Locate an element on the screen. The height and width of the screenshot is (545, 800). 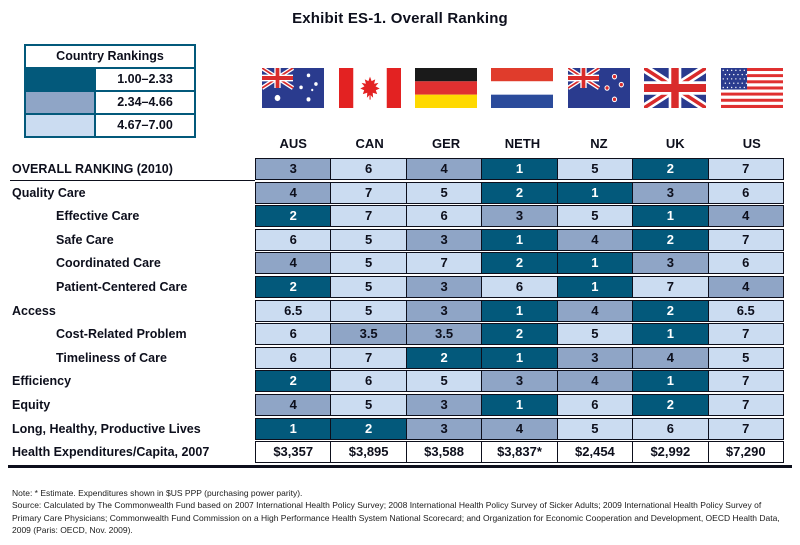
row-label: Quality Care is located at coordinates (49, 192).